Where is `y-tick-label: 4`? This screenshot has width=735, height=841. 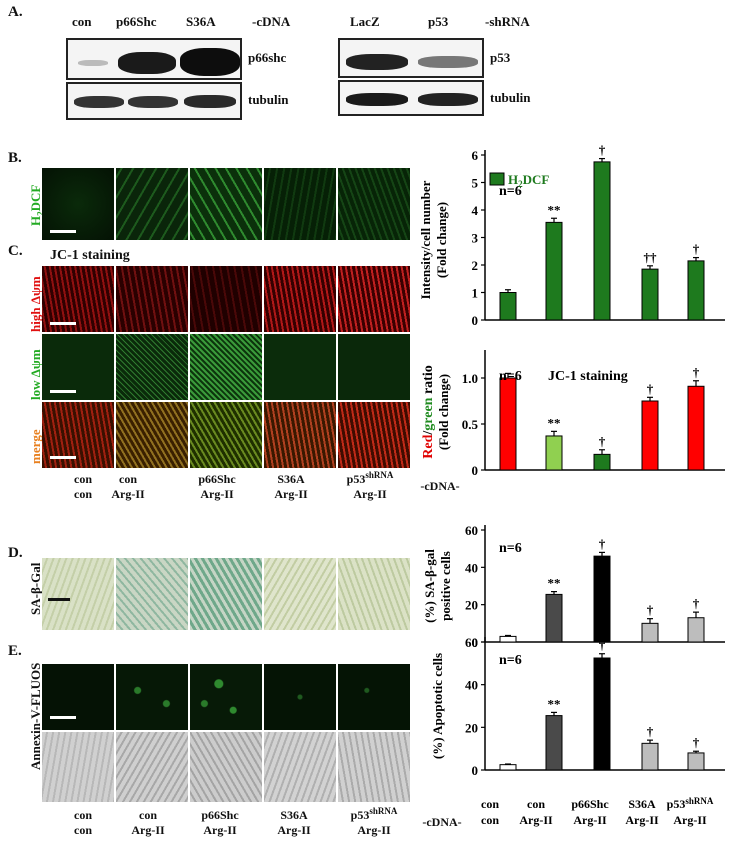
y-tick-label: 4 is located at coordinates (475, 210).